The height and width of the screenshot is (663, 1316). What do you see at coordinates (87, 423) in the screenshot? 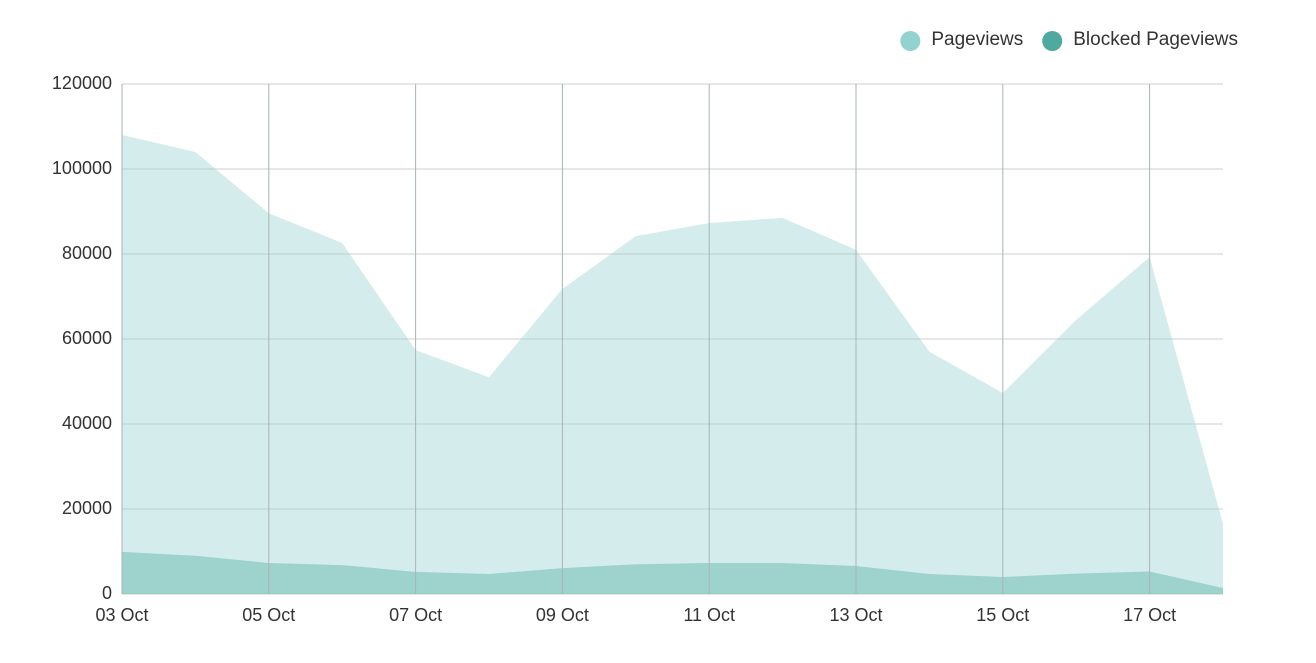
I see `y-tick-label: 40000` at bounding box center [87, 423].